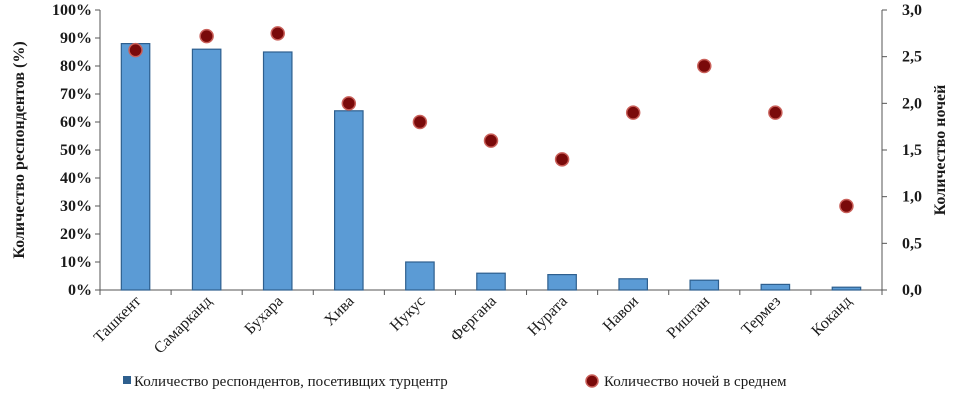  What do you see at coordinates (689, 318) in the screenshot?
I see `category-label: Риштан` at bounding box center [689, 318].